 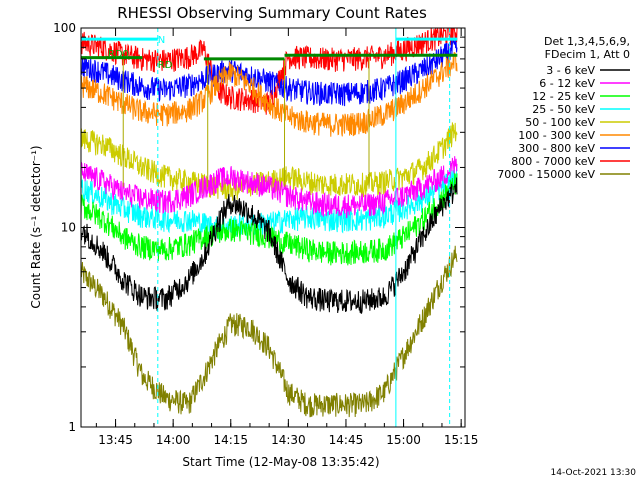 I want to click on y-axis-label: Count Rate (s⁻¹ detector⁻¹), so click(x=36, y=226).